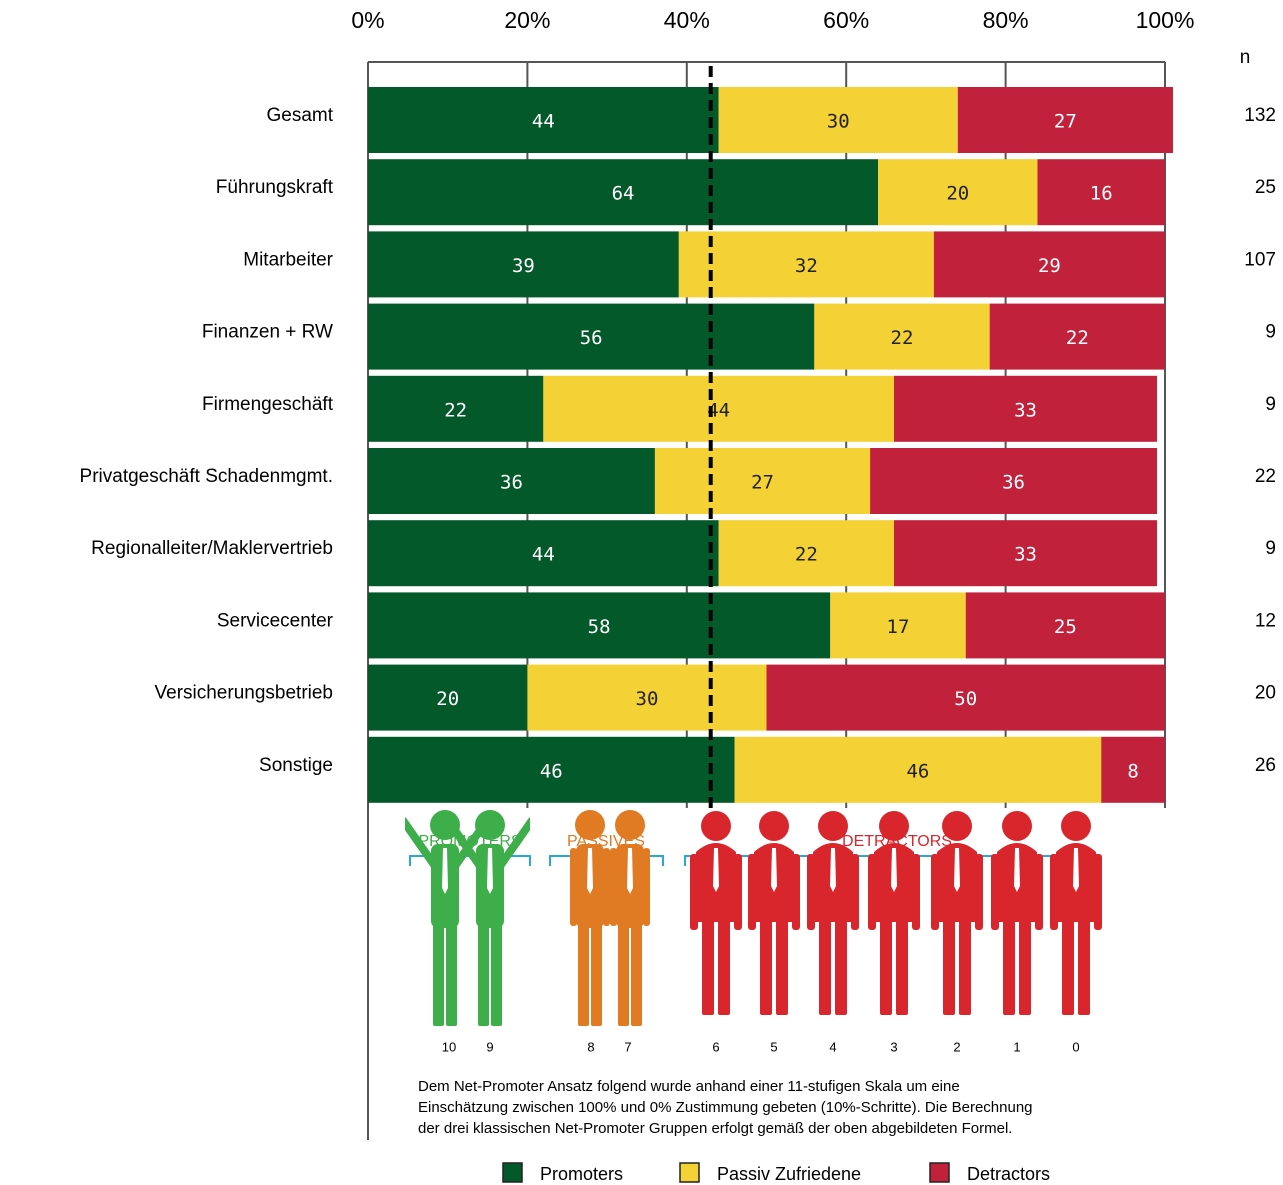 The image size is (1283, 1185). I want to click on scale-number: 2, so click(956, 1046).